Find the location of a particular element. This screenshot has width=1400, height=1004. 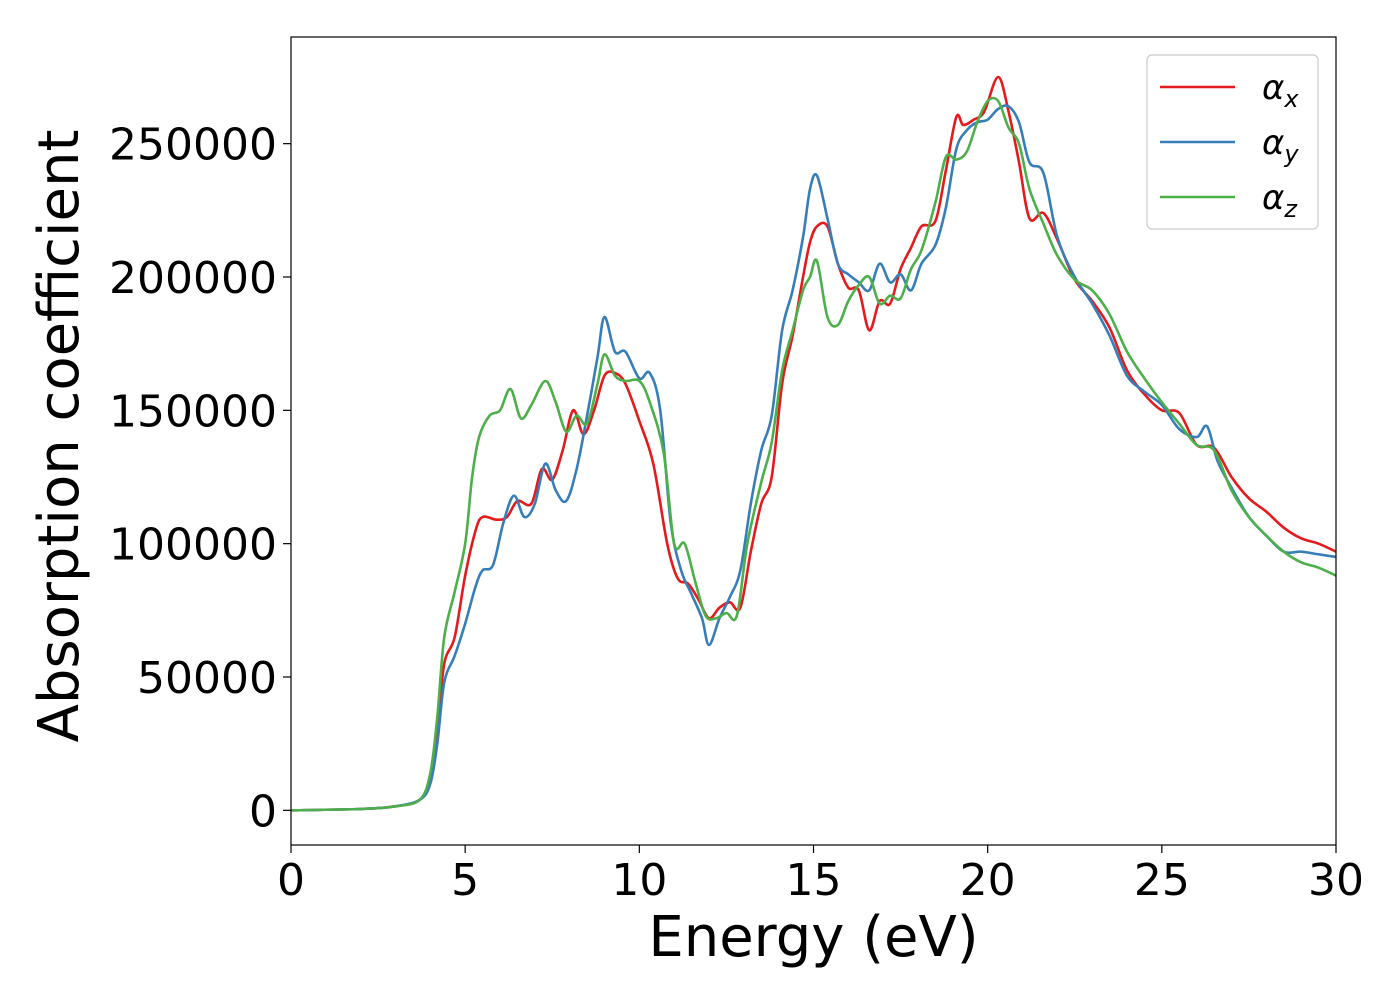

legend-subscript: z is located at coordinates (1290, 209).